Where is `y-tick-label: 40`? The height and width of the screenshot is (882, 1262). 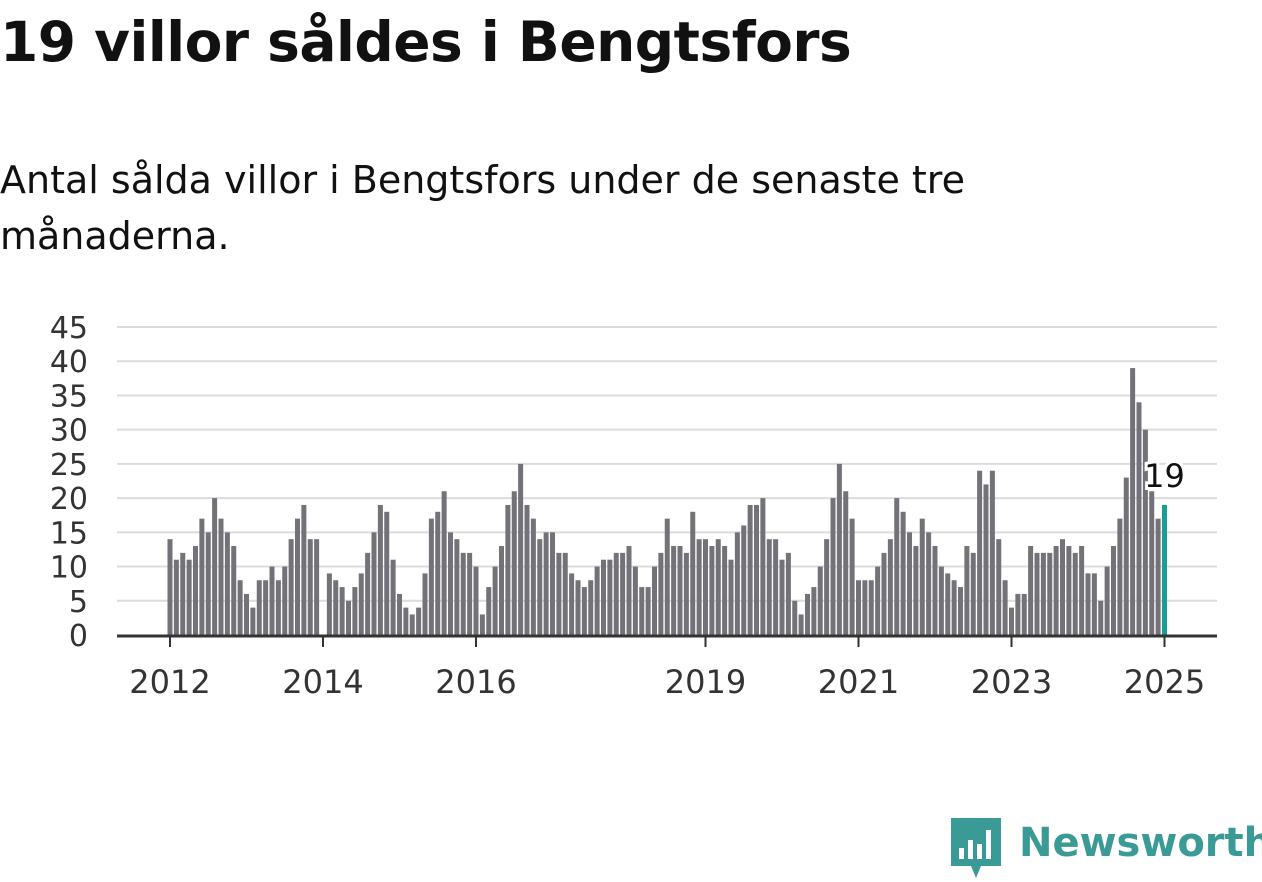 y-tick-label: 40 is located at coordinates (69, 362).